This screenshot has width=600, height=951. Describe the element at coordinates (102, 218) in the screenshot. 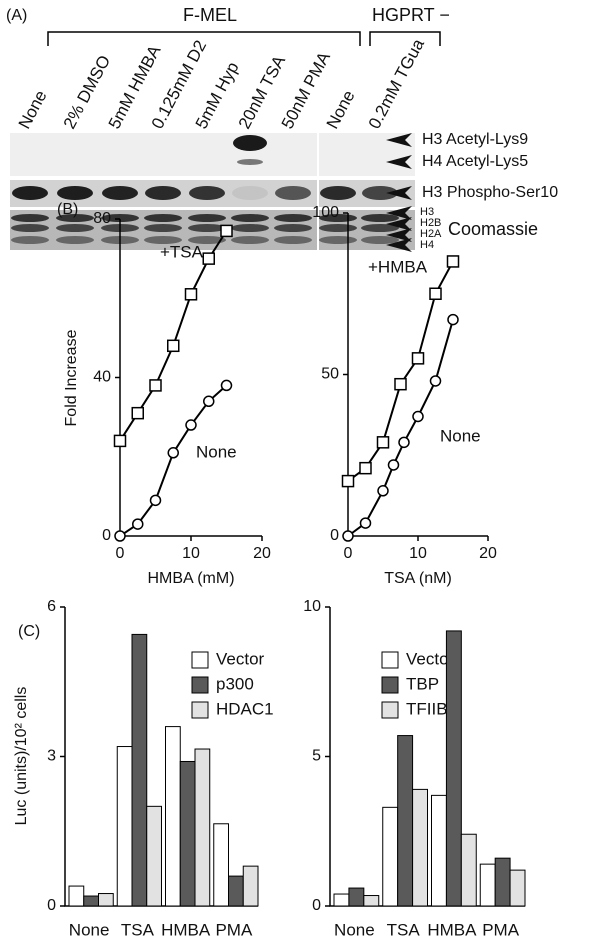

I see `y-tick-label: 80` at that location.